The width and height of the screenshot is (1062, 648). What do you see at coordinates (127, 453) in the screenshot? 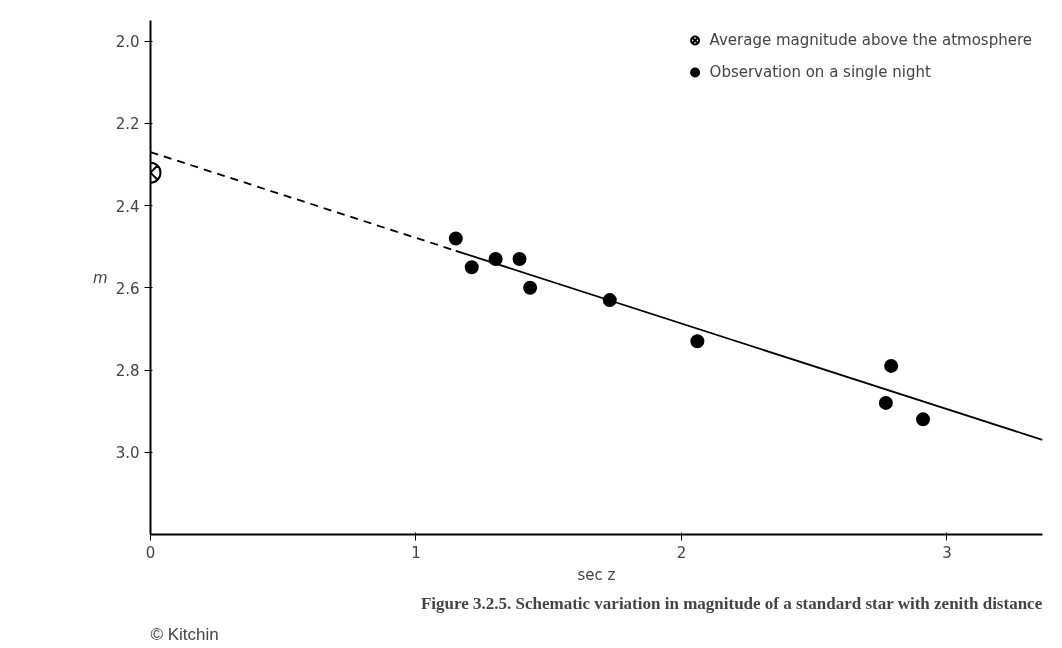
I see `y-tick-label: 3.0` at bounding box center [127, 453].